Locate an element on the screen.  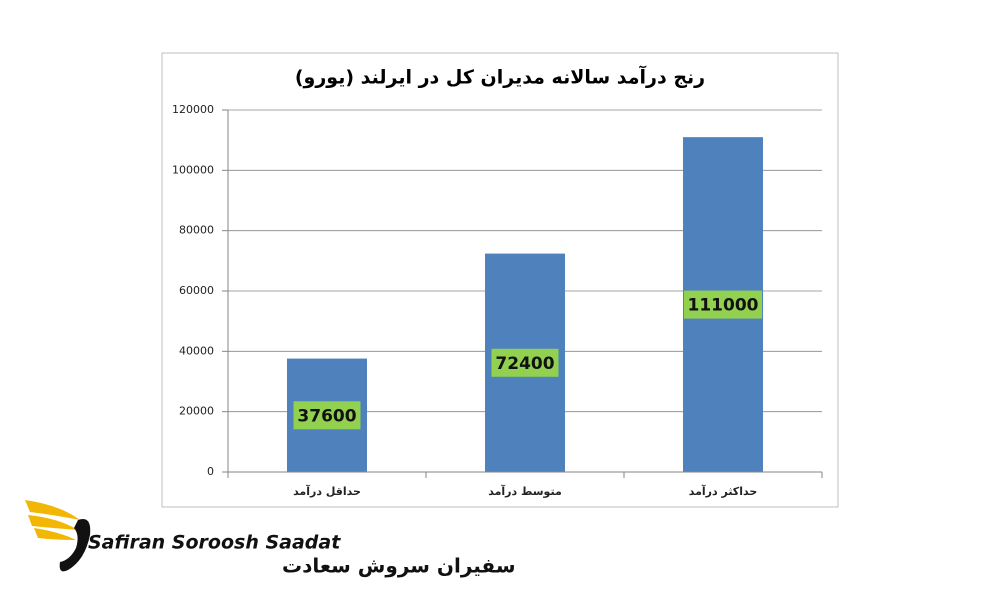
data-label: 72400 is located at coordinates (524, 364).